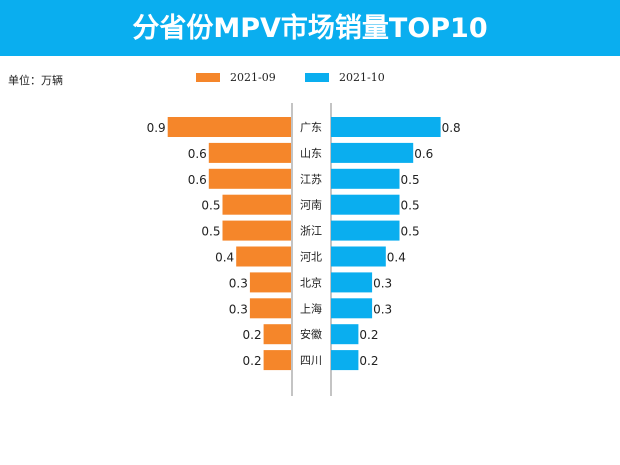 This screenshot has width=620, height=465. What do you see at coordinates (311, 179) in the screenshot?
I see `category-label: 江苏` at bounding box center [311, 179].